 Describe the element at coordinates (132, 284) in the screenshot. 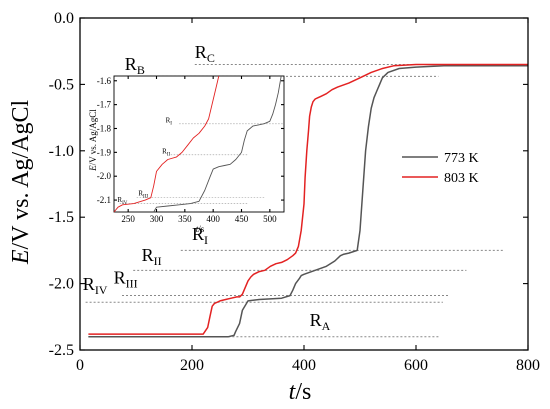

I see `ref-label-sub: III` at that location.